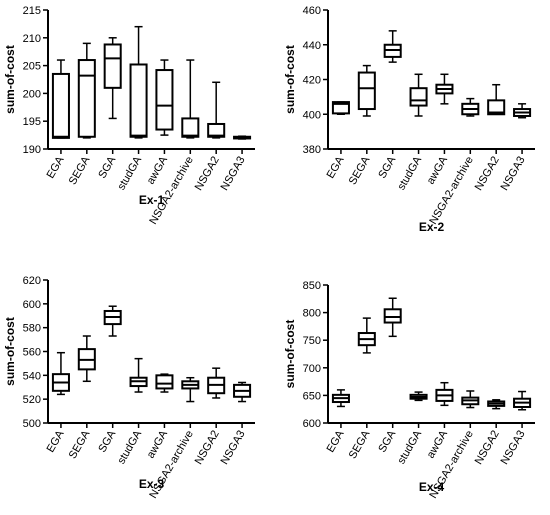 The image size is (550, 515). What do you see at coordinates (152, 200) in the screenshot?
I see `panel-title: Ex-1` at bounding box center [152, 200].